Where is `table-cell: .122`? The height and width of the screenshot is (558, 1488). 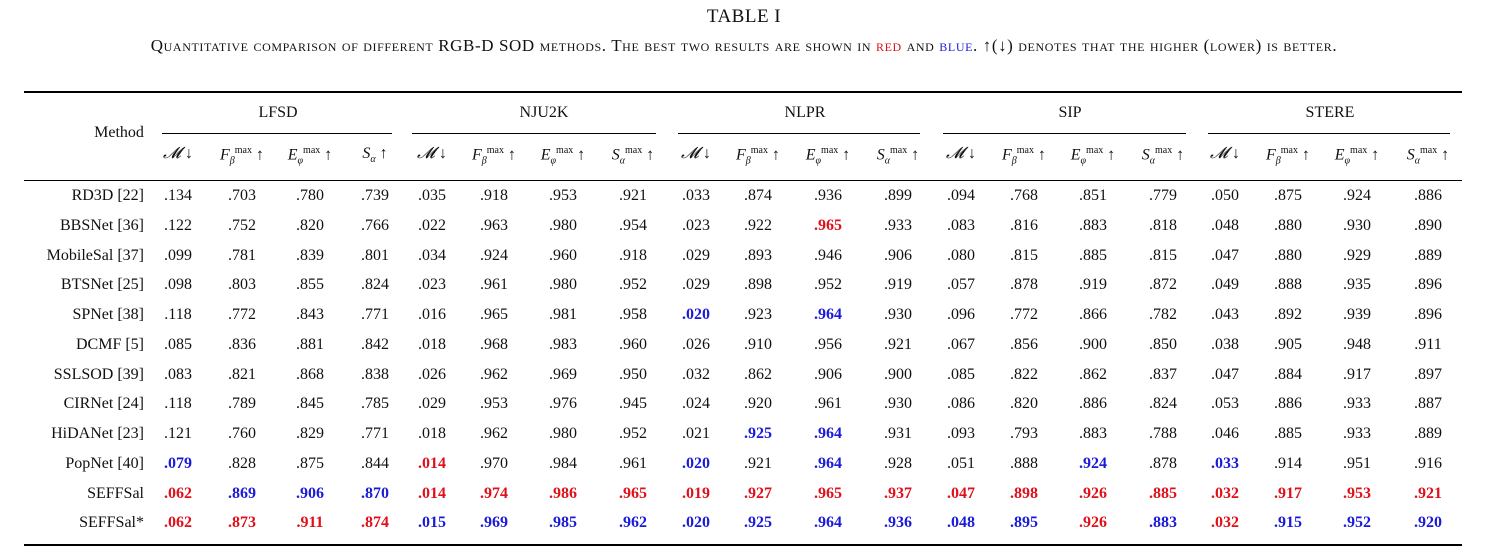
table-cell: .122 is located at coordinates (178, 225).